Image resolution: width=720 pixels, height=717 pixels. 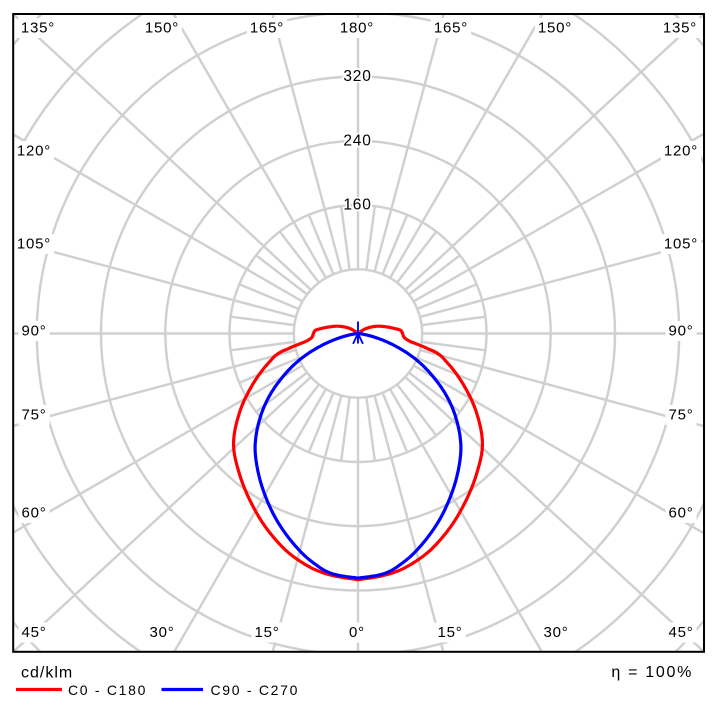 What do you see at coordinates (107, 690) in the screenshot?
I see `svg-text: C0 - C180` at bounding box center [107, 690].